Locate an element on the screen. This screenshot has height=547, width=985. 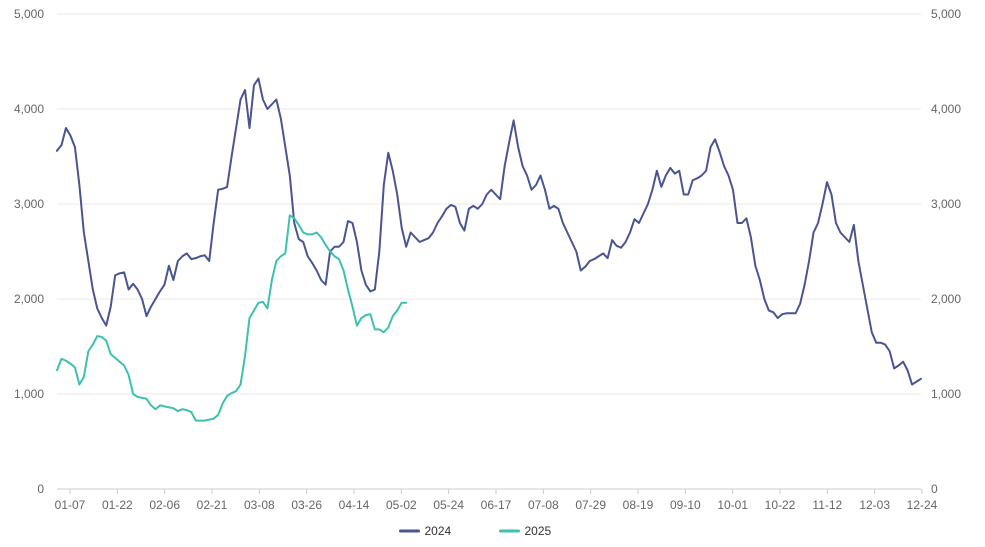
series-line-2025 is located at coordinates (232, 318).